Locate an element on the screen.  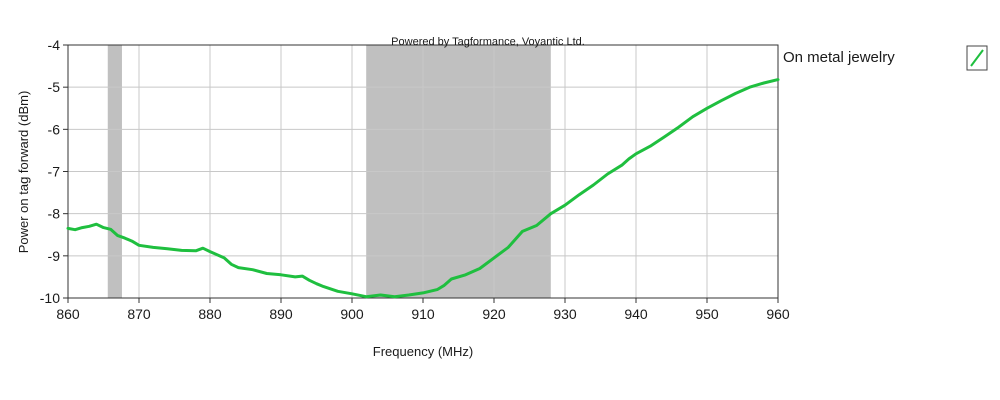
x-tick-label: 920 is located at coordinates (494, 314).